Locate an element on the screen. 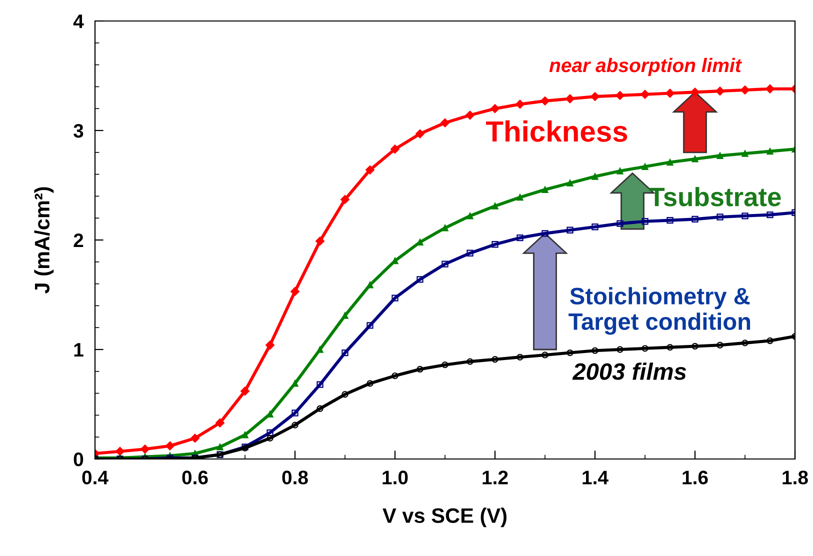  y-tick-label: 0 is located at coordinates (79, 459).